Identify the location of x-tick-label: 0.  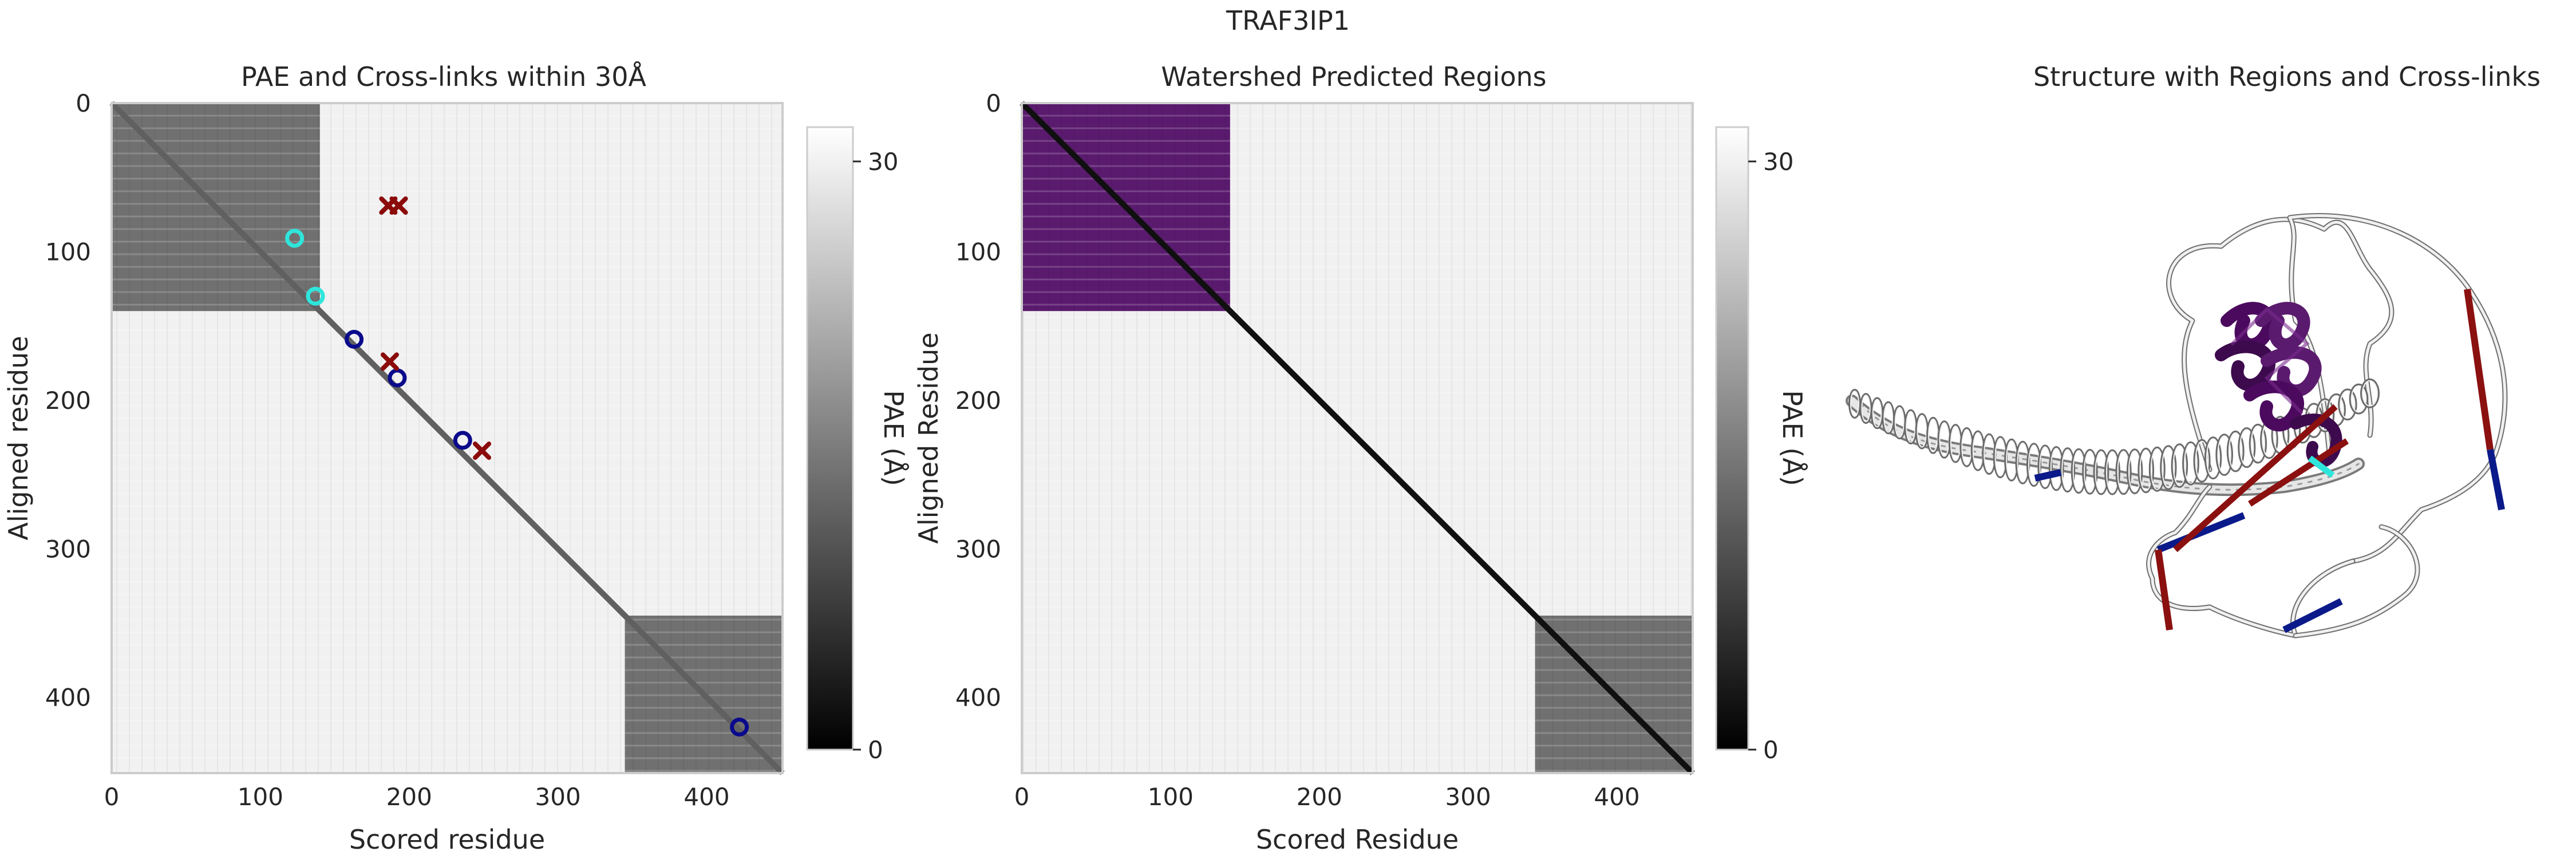
(1022, 797).